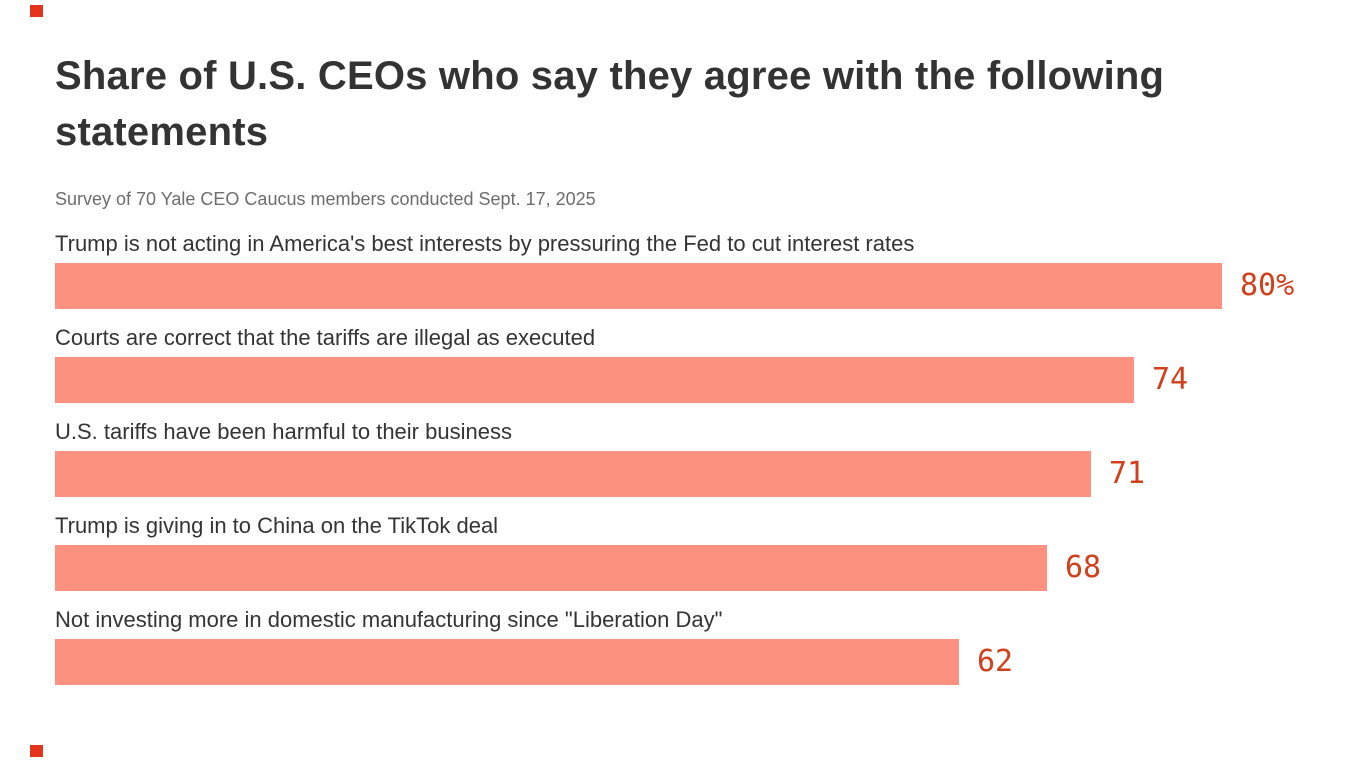  What do you see at coordinates (1170, 379) in the screenshot?
I see `bar-value: 74` at bounding box center [1170, 379].